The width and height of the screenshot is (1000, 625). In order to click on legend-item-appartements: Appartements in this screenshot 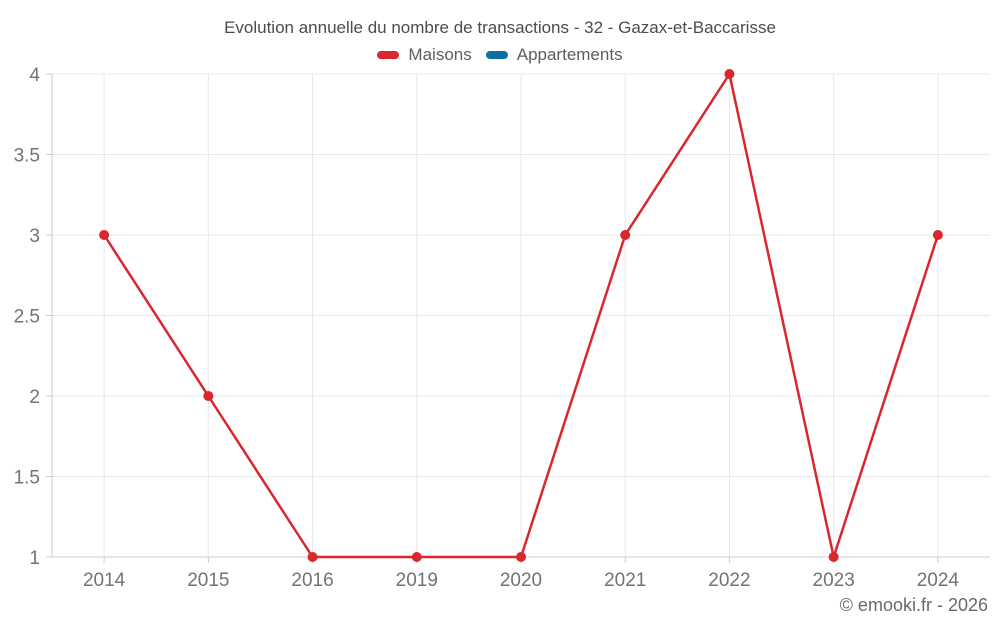, I will do `click(554, 55)`.